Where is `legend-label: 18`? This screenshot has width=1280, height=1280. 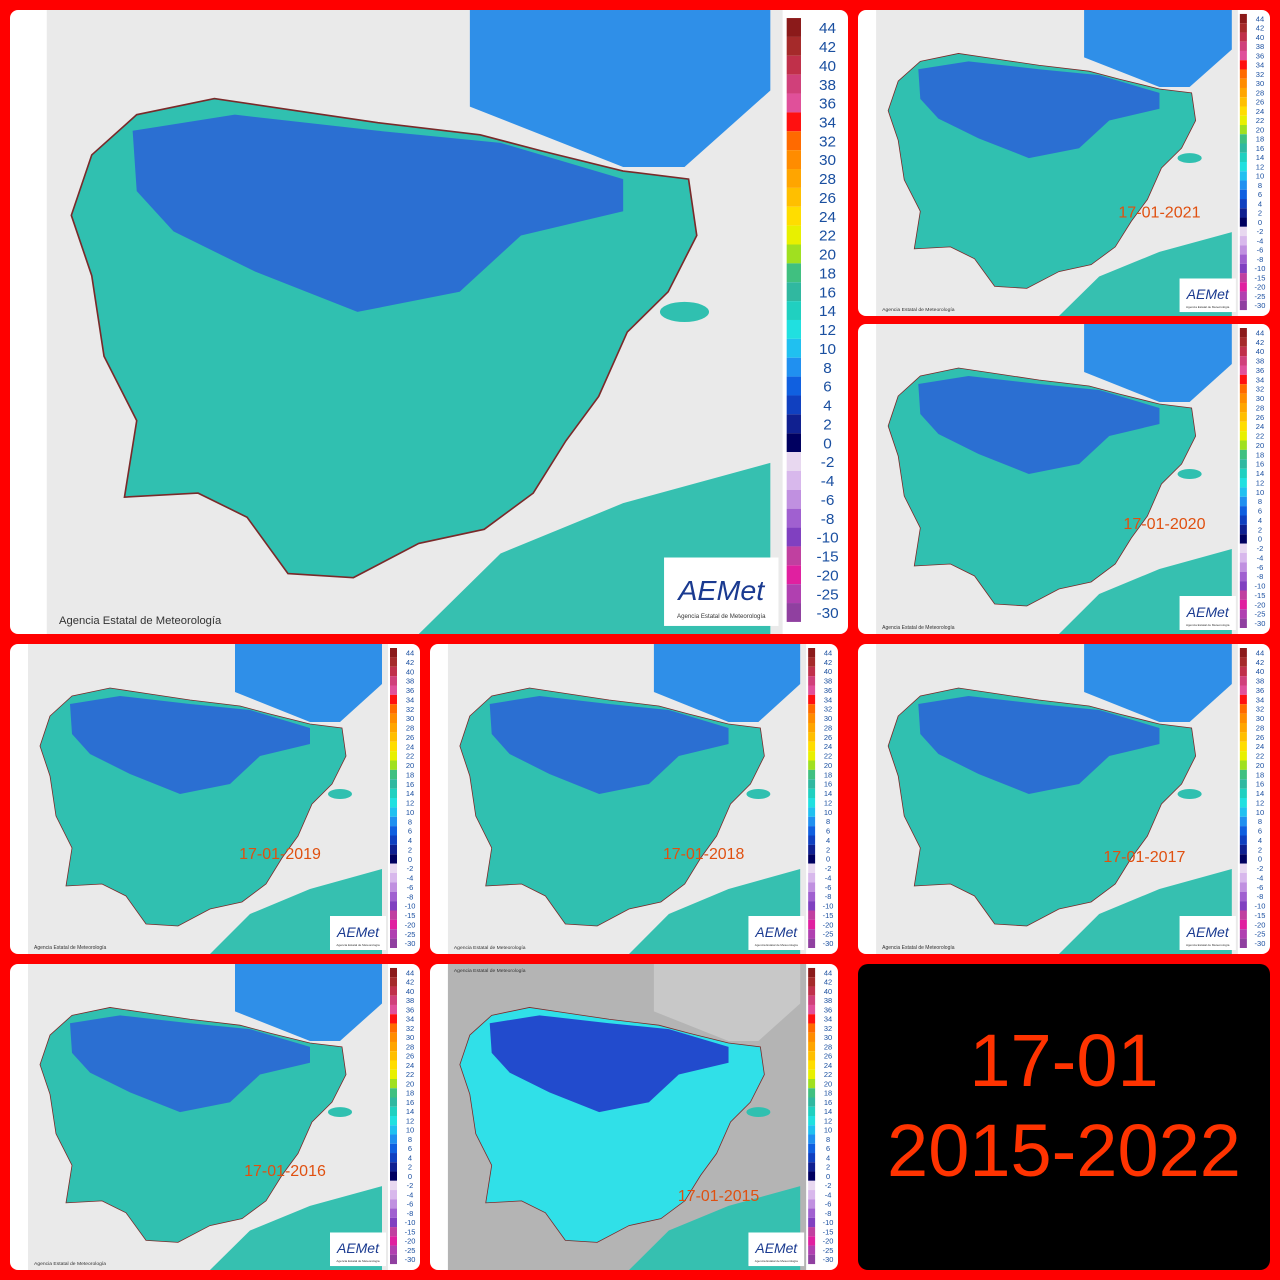
legend-label: 18 is located at coordinates (828, 1093).